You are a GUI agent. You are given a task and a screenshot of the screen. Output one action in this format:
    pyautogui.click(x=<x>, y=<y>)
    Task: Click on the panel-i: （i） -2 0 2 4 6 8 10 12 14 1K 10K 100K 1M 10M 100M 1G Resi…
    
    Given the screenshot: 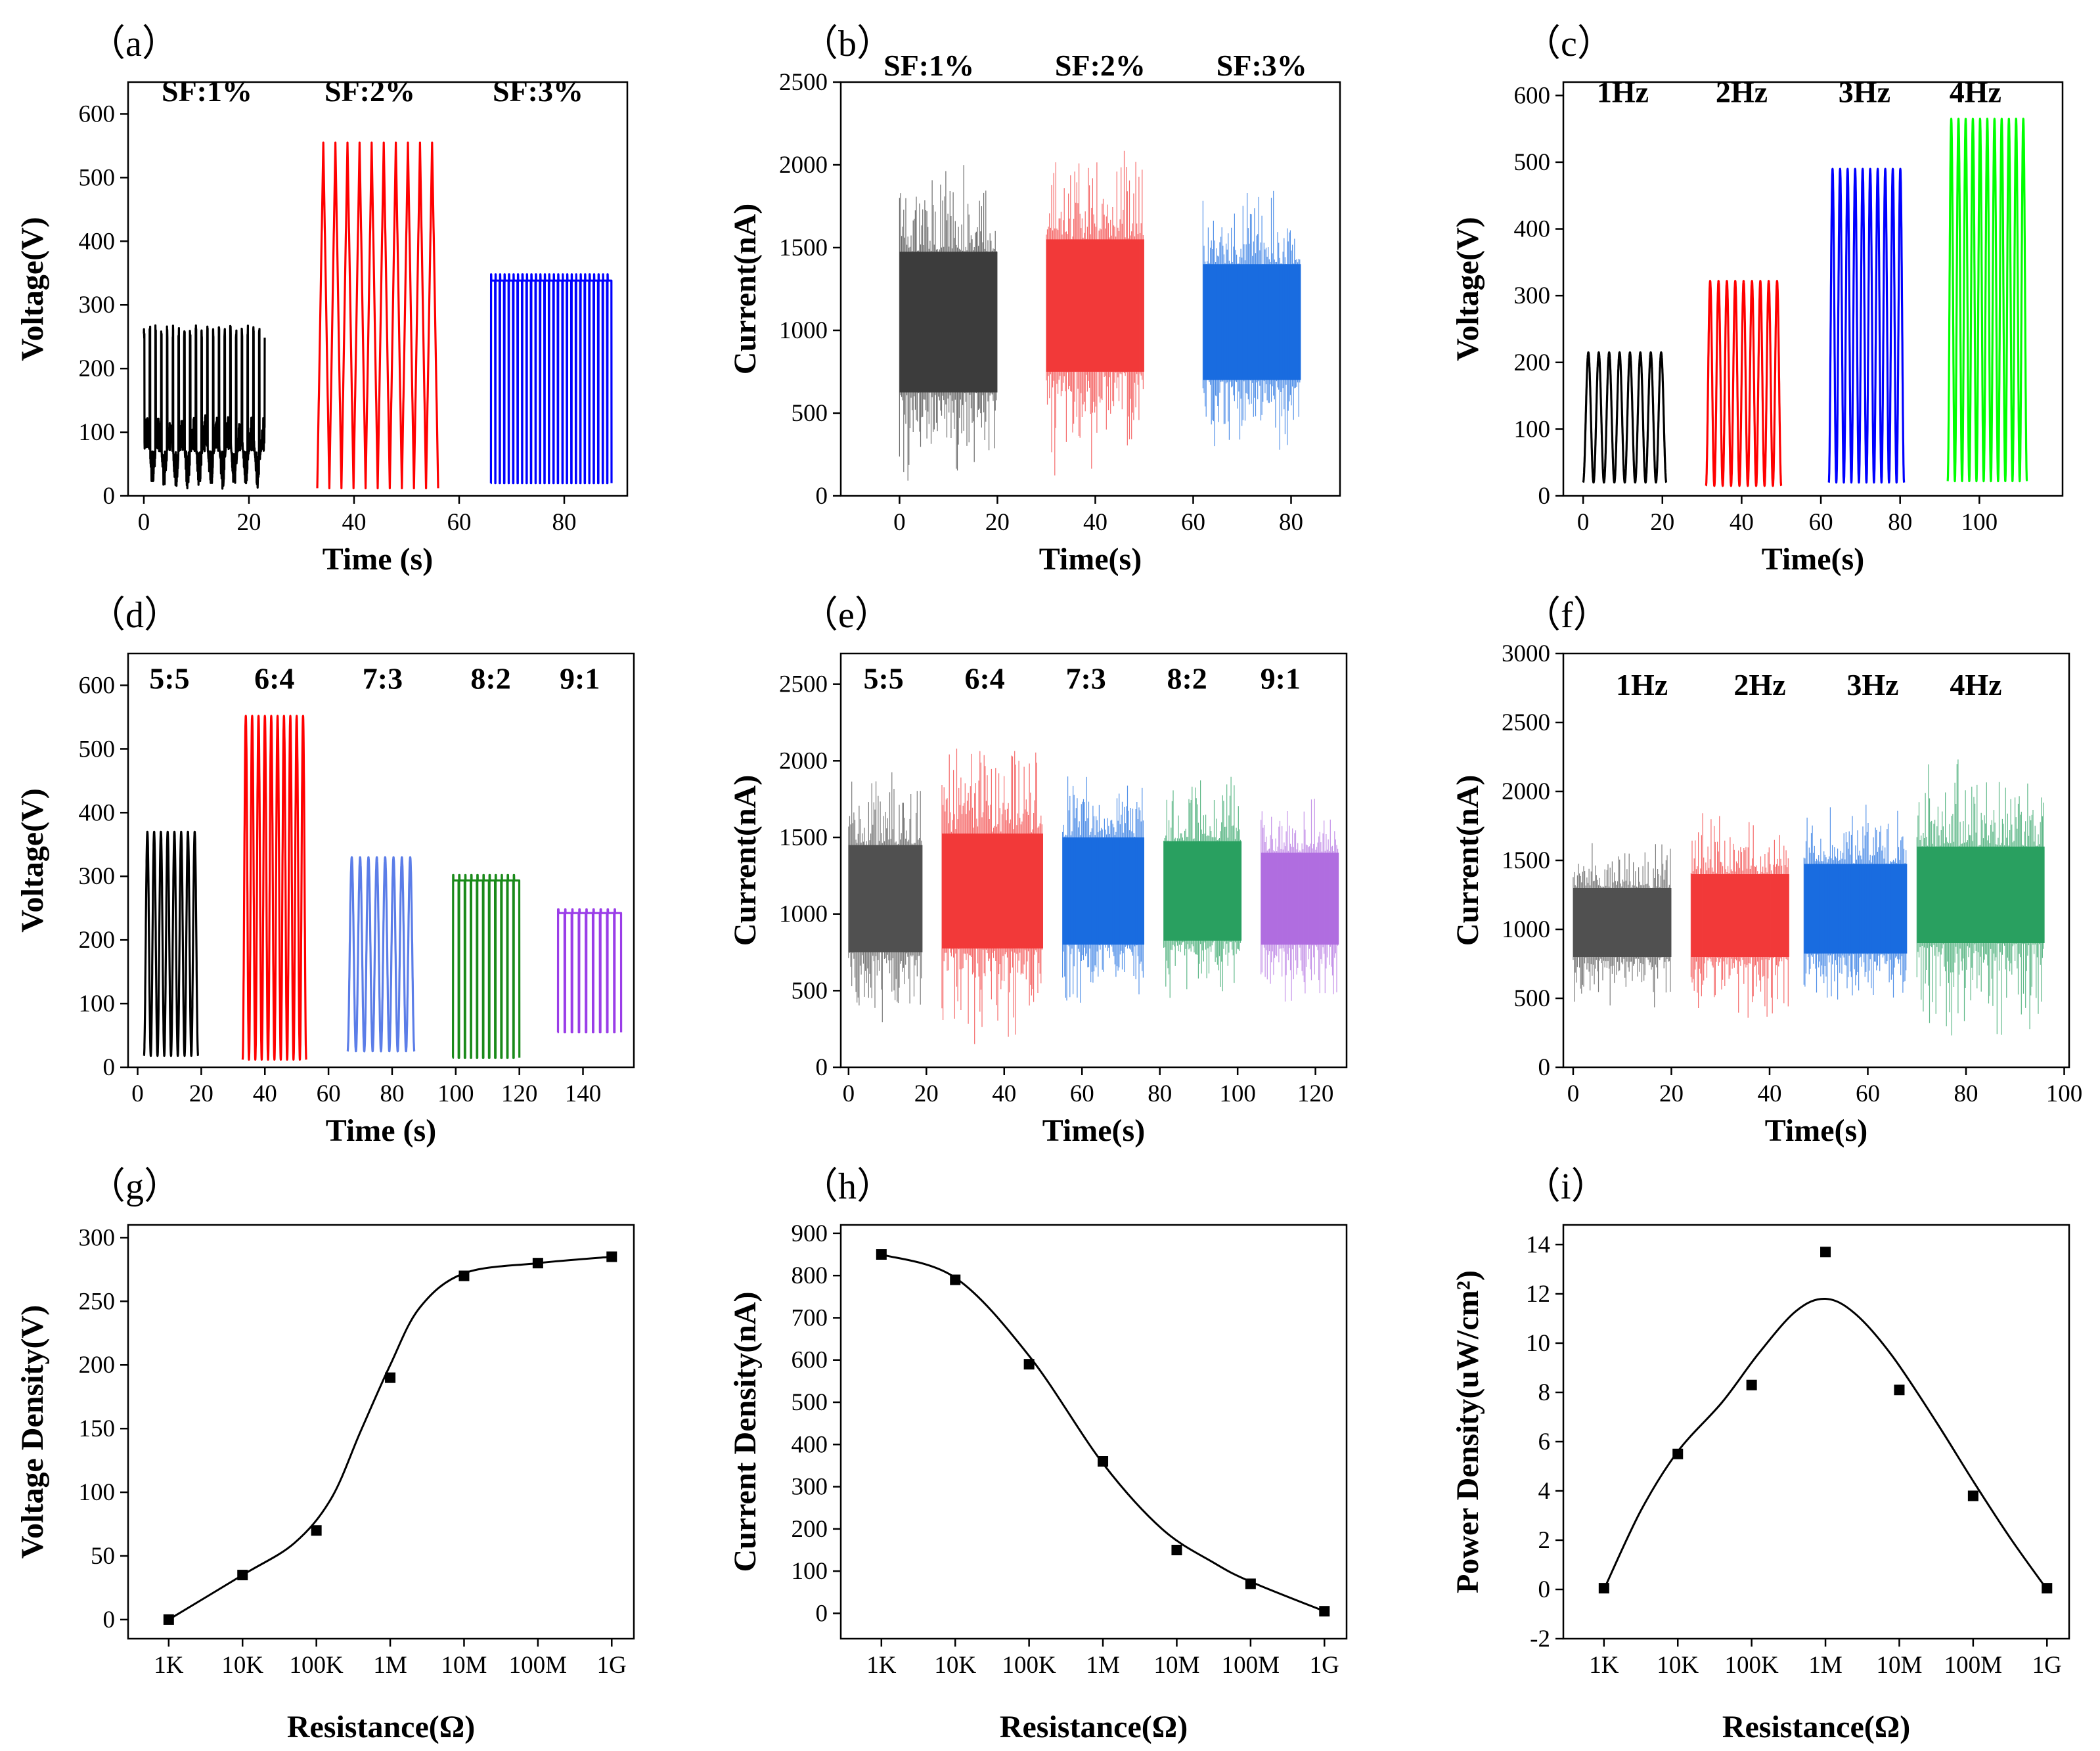 What is the action you would take?
    pyautogui.click(x=1760, y=1455)
    